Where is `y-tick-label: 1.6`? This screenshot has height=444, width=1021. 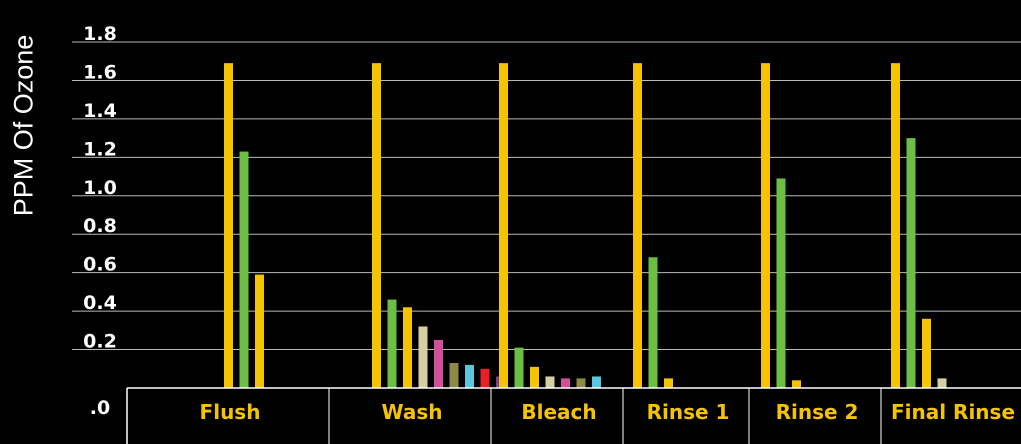
y-tick-label: 1.6 is located at coordinates (100, 72).